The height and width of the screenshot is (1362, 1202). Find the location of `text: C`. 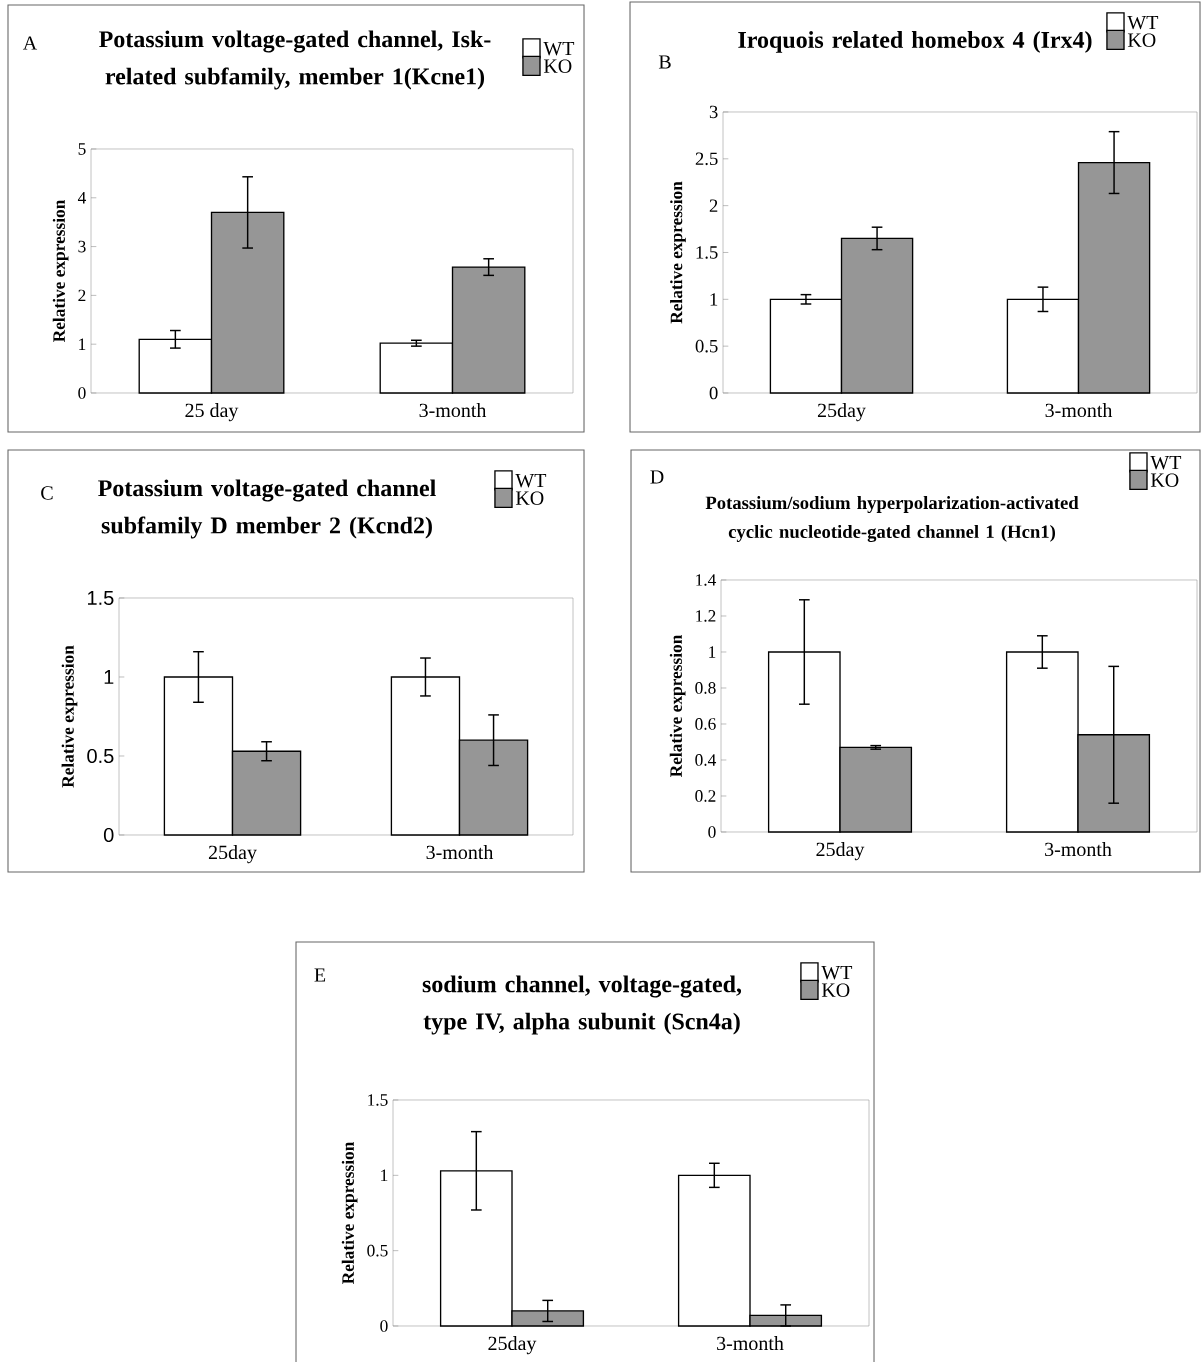

text: C is located at coordinates (47, 493).